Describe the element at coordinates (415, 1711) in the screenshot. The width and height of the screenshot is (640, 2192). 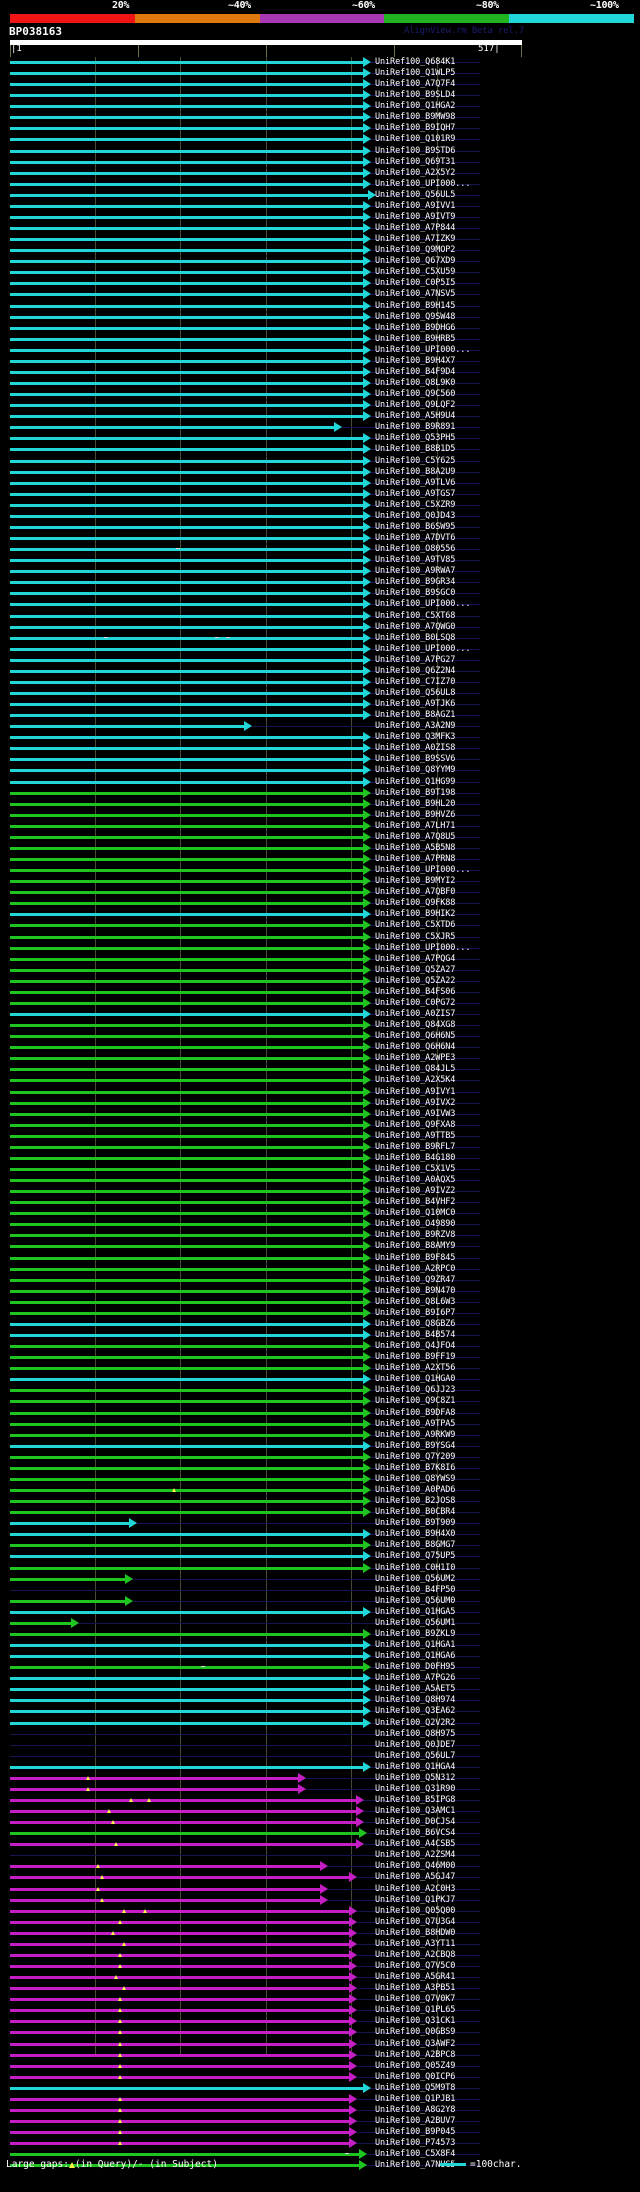
I see `hit-label: UniRef100_Q3EA62` at that location.